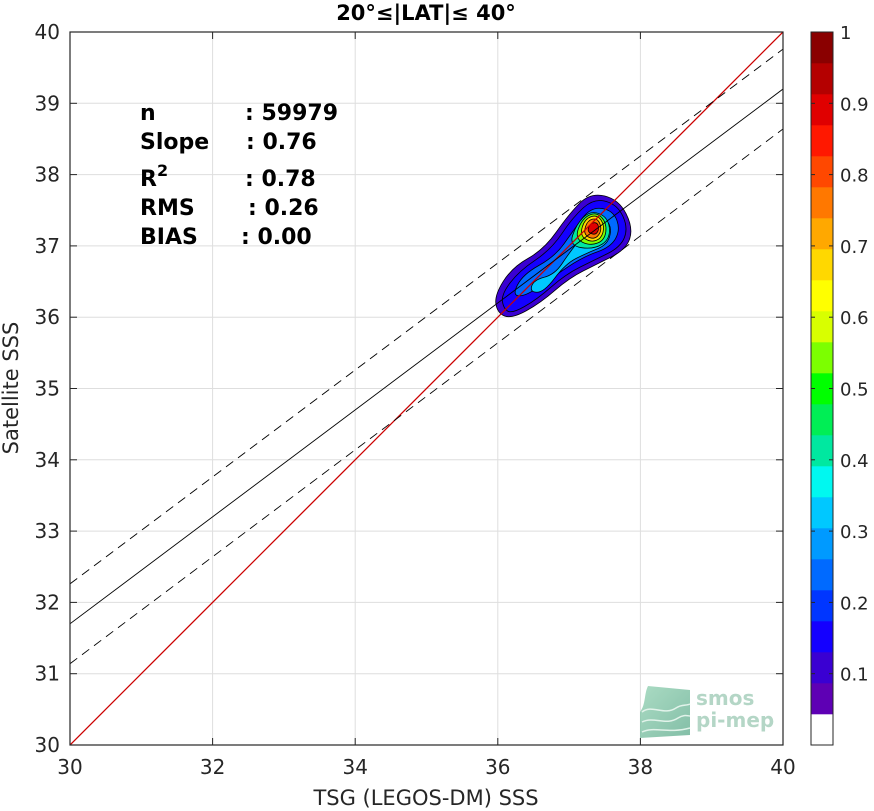 The image size is (874, 811). What do you see at coordinates (212, 767) in the screenshot?
I see `x-tick-label: 32` at bounding box center [212, 767].